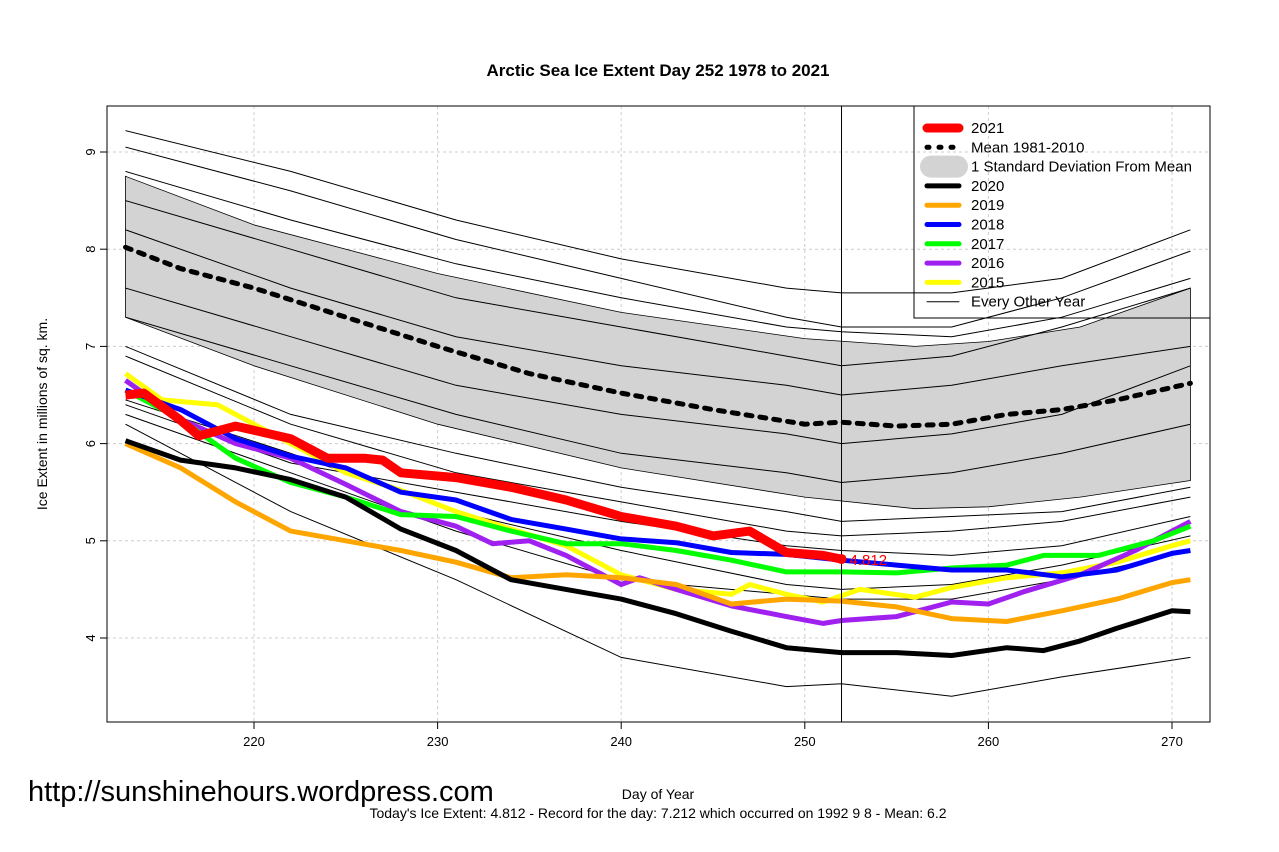  I want to click on legend-label: 2021, so click(987, 128).